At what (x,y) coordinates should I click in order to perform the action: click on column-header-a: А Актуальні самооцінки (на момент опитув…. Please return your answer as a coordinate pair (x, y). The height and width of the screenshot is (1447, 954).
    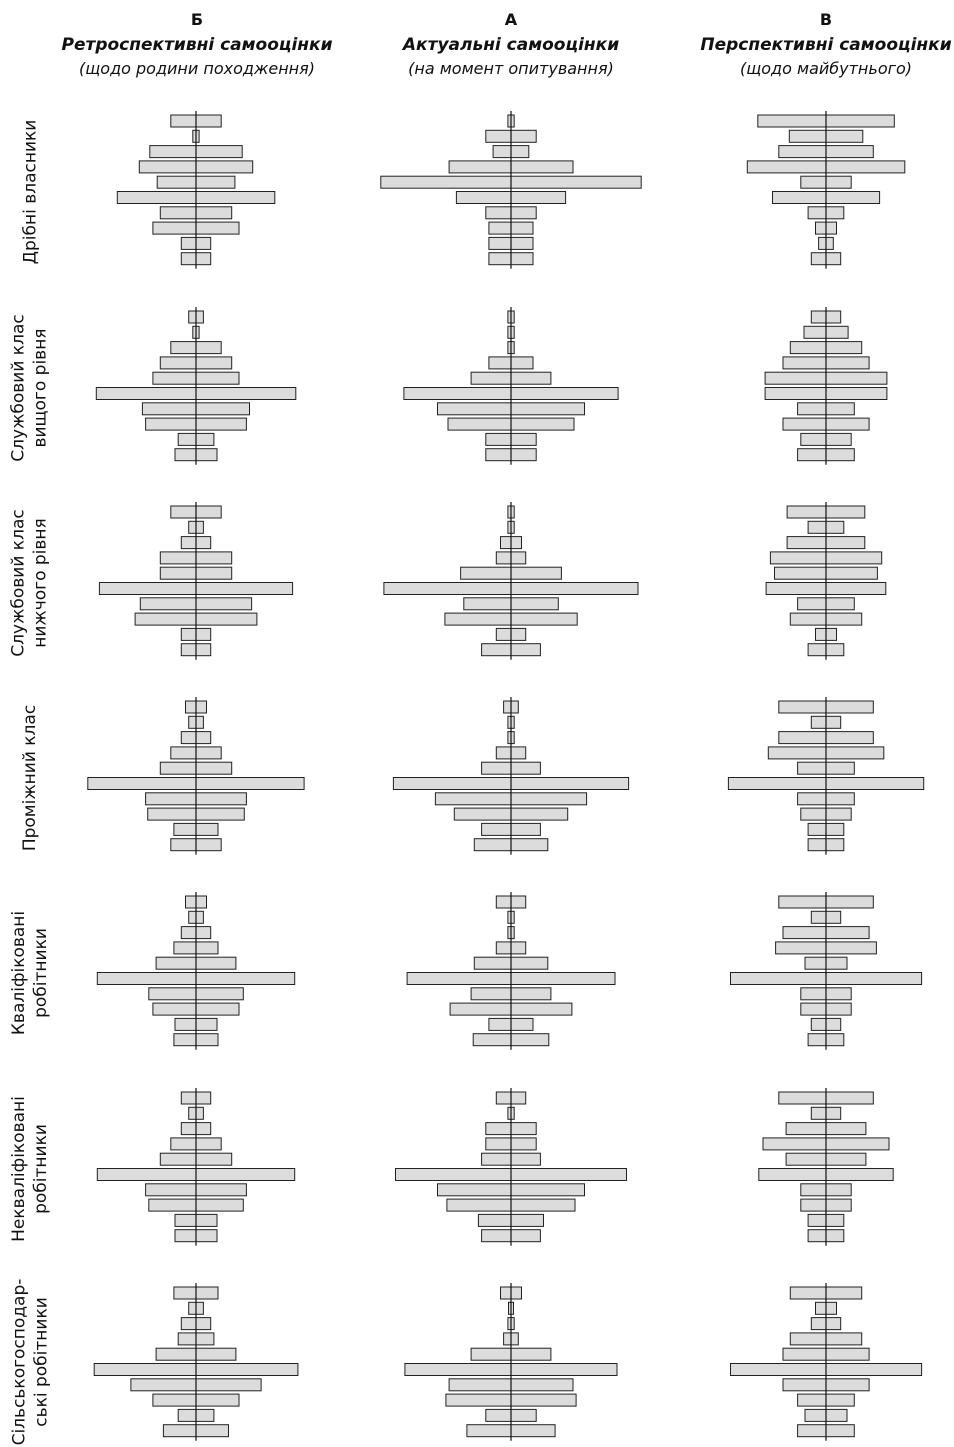
    Looking at the image, I should click on (511, 44).